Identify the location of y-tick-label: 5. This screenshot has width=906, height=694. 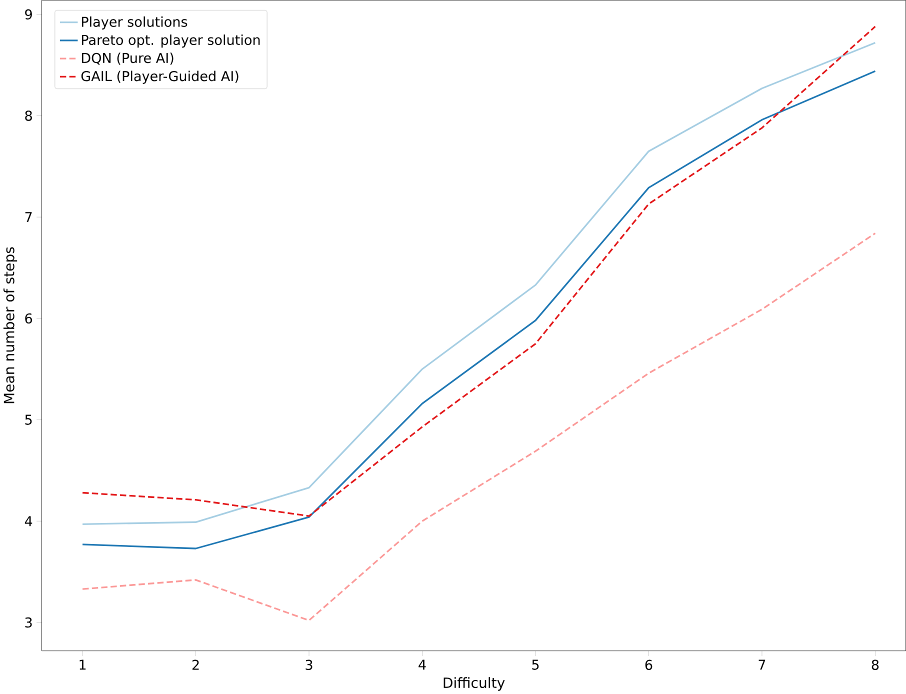
(28, 419).